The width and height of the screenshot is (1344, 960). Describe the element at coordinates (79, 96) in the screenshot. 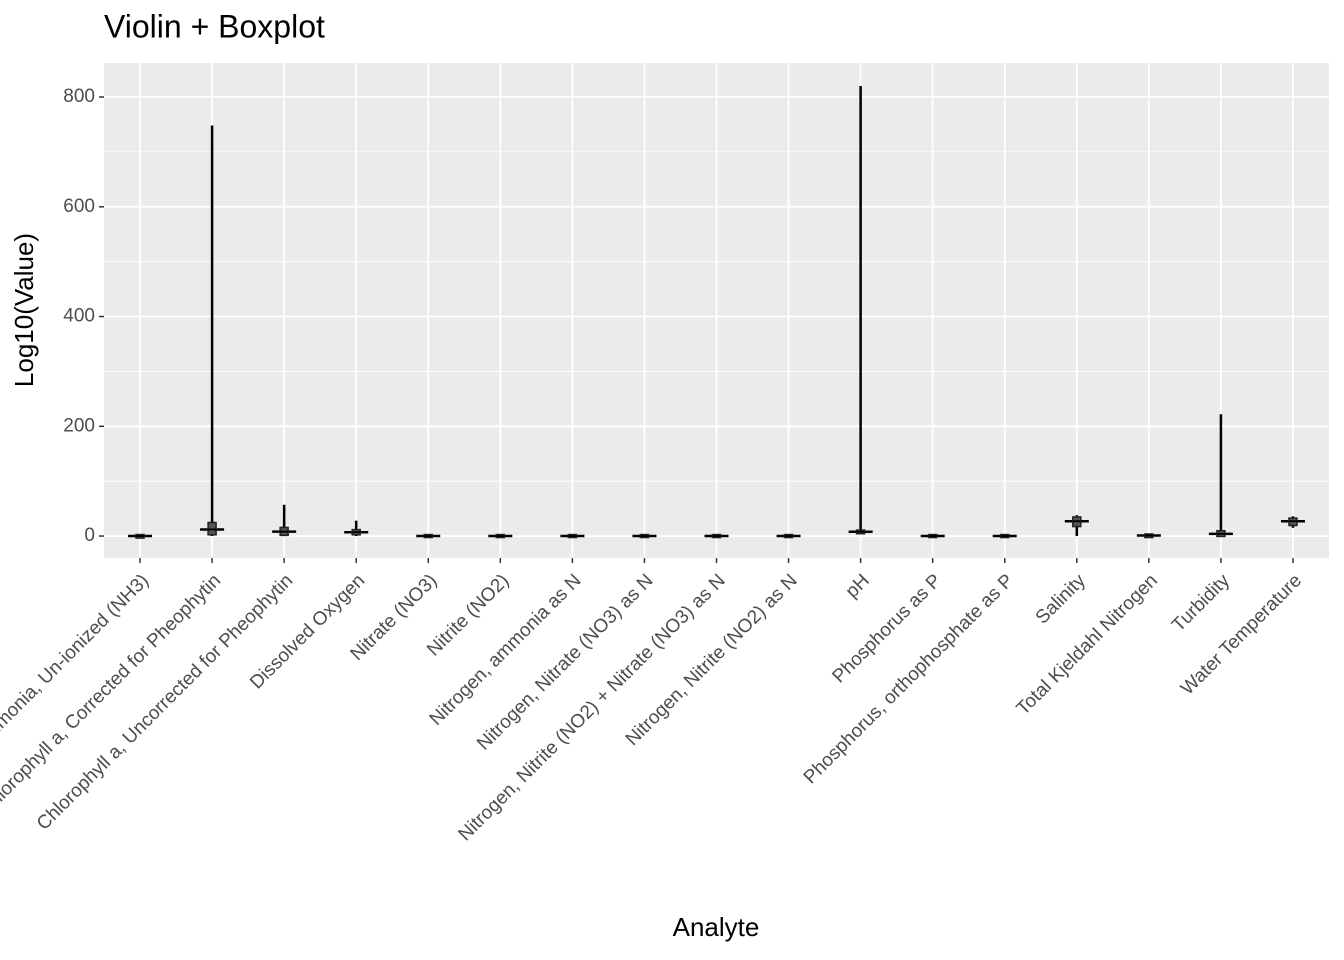

I see `y-tick-label: 800` at that location.